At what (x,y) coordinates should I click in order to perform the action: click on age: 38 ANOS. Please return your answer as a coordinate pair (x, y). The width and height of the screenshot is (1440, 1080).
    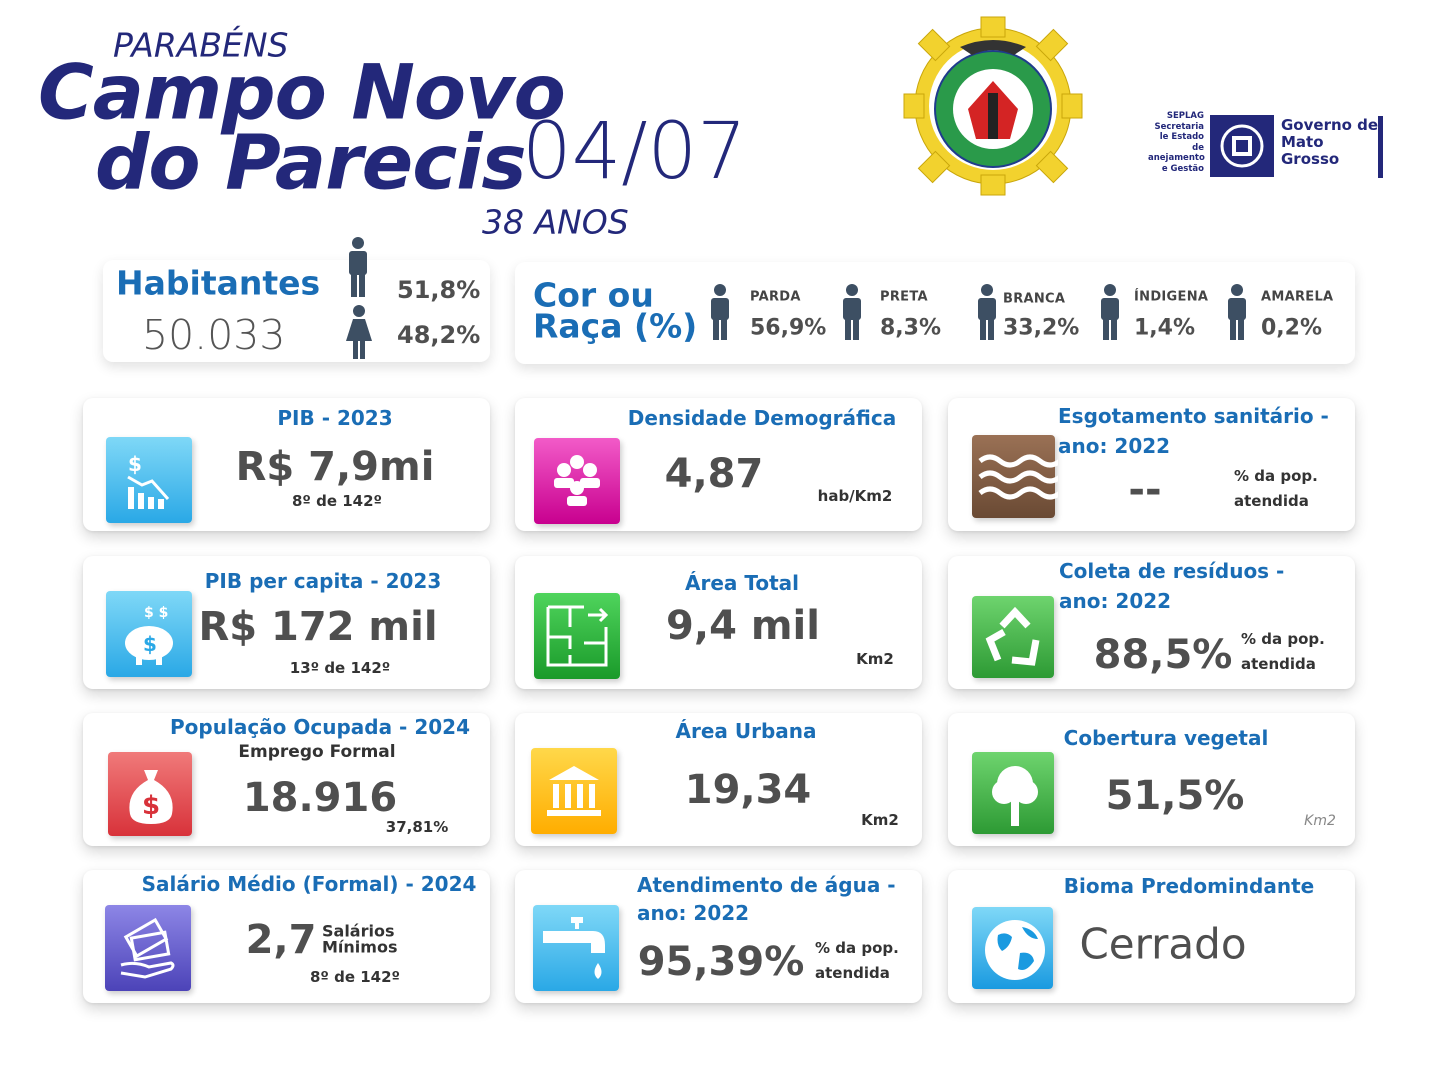
    Looking at the image, I should click on (555, 222).